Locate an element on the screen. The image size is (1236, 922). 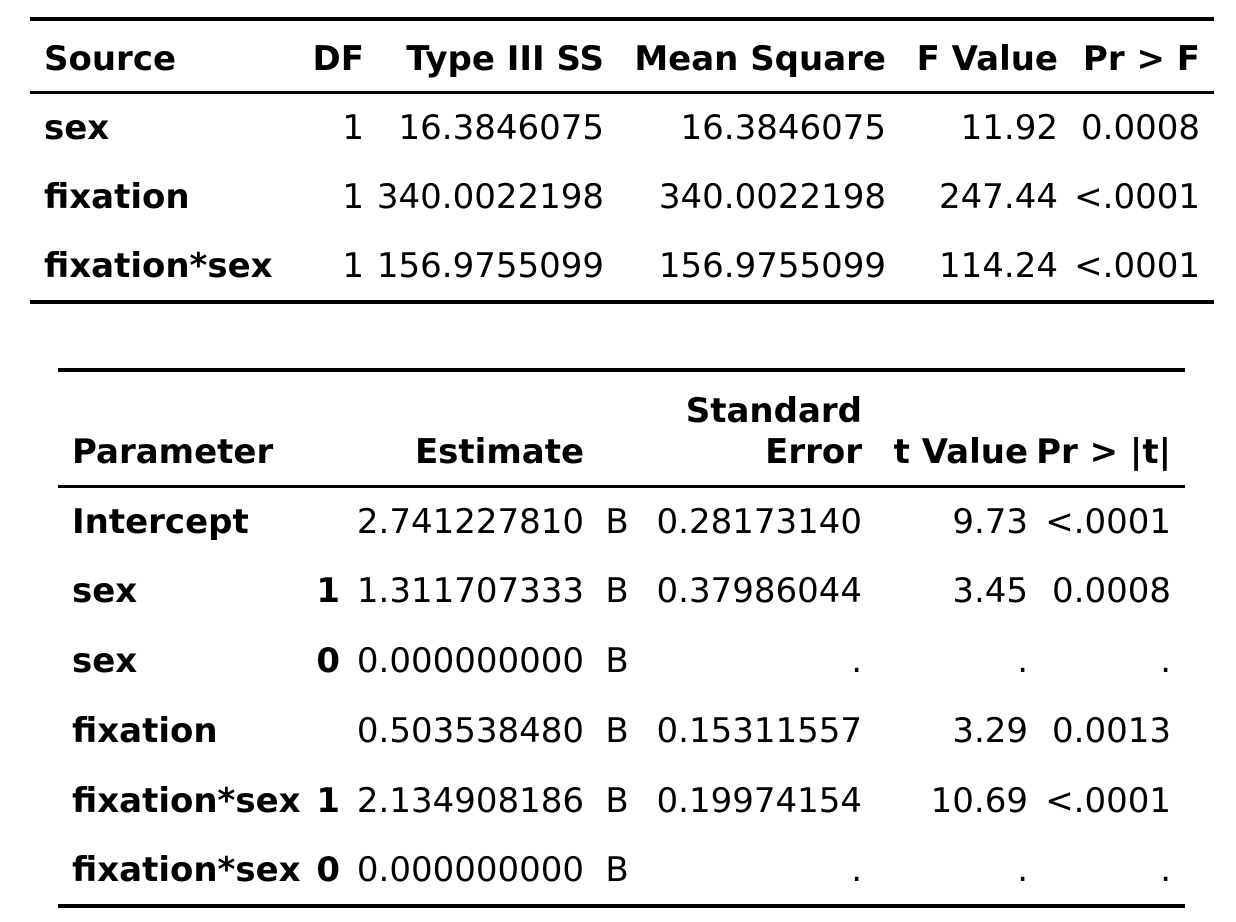
estimate-cell: 0.503538480 is located at coordinates (470, 731).